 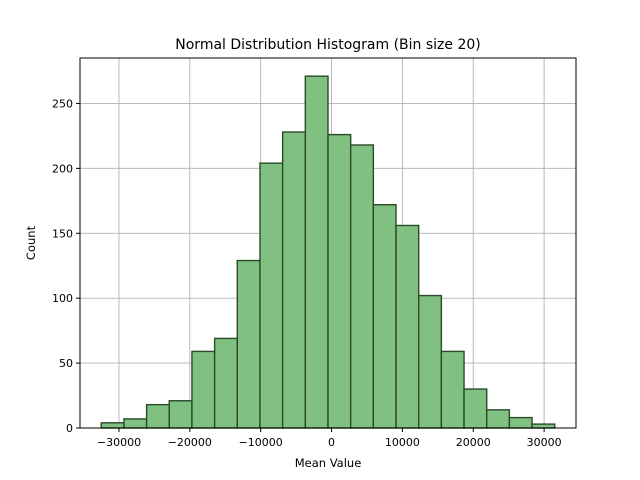 What do you see at coordinates (62, 298) in the screenshot?
I see `y-tick-label: 100` at bounding box center [62, 298].